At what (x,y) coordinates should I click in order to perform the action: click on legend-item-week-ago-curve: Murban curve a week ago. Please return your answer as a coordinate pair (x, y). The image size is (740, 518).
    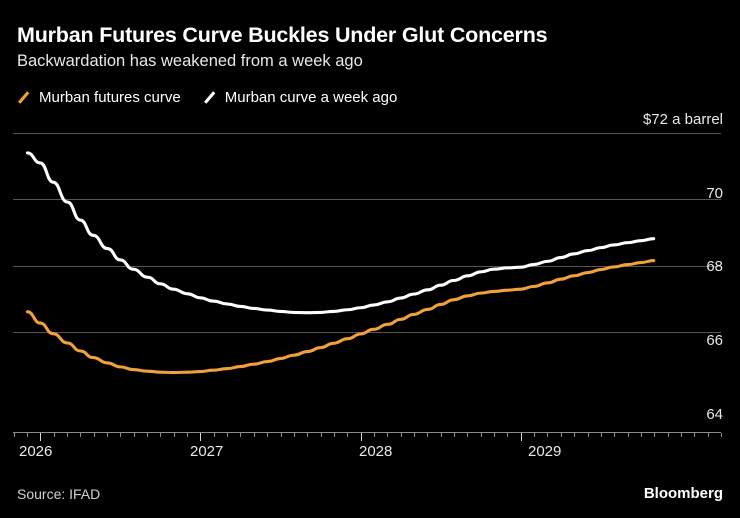
    Looking at the image, I should click on (300, 97).